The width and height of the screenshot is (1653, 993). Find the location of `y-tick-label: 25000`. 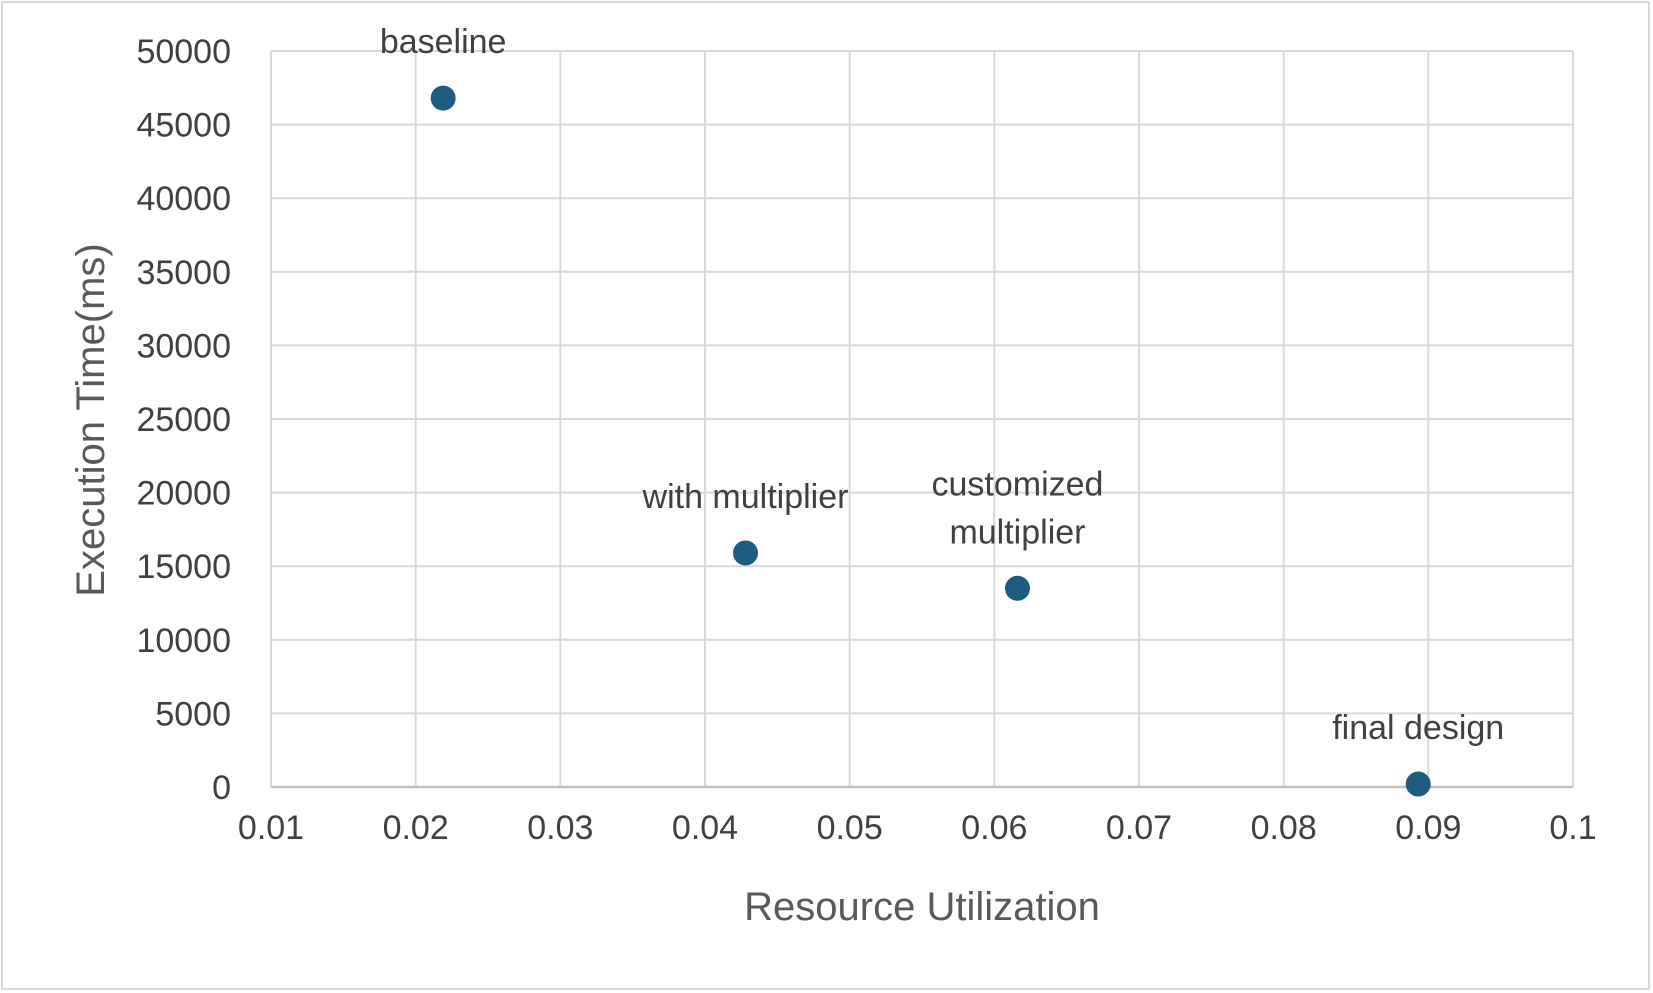

y-tick-label: 25000 is located at coordinates (183, 420).